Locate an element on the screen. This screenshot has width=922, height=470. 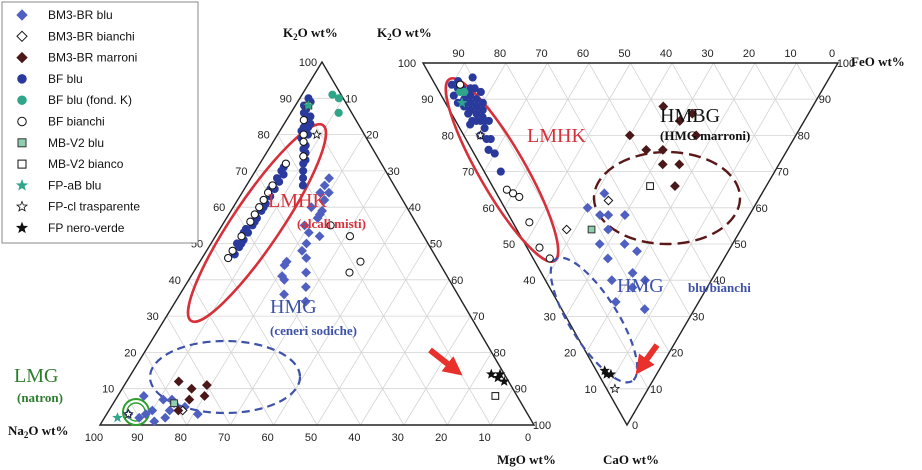
right-tick-label: 0 is located at coordinates (635, 426).